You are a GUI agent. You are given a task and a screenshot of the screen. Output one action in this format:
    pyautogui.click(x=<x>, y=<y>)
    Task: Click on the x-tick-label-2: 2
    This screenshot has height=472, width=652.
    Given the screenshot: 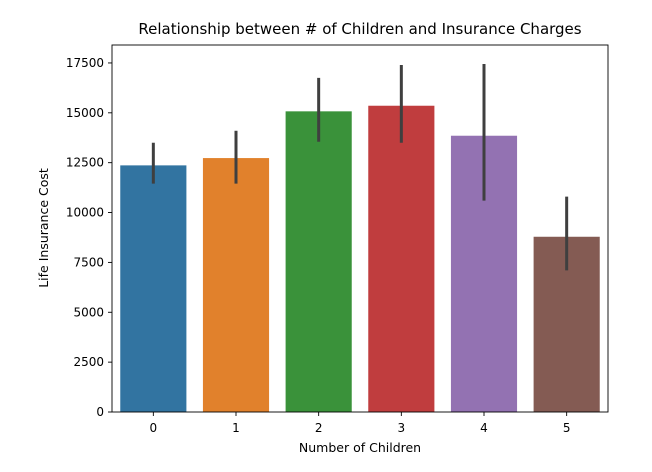 What is the action you would take?
    pyautogui.click(x=319, y=428)
    